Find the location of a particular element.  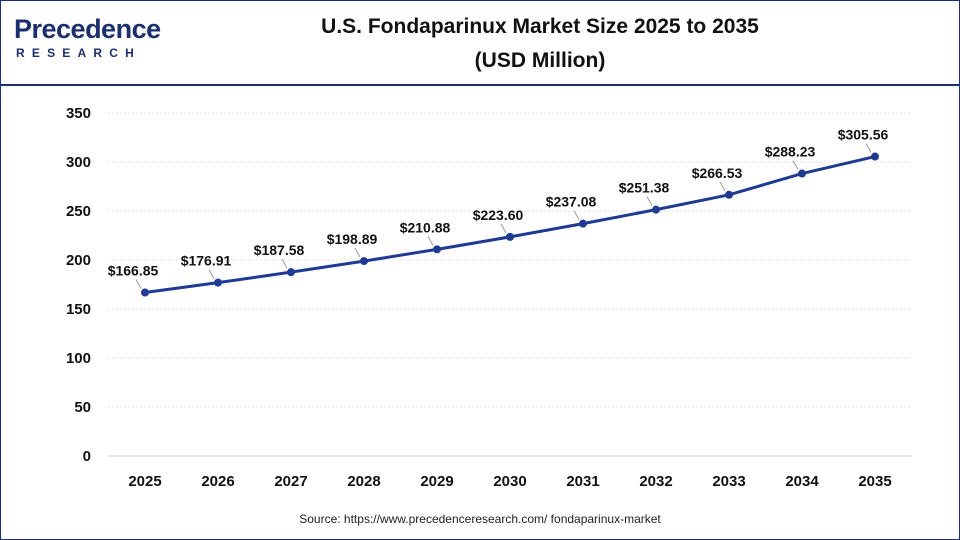

x-tick-label: 2033 is located at coordinates (728, 481).